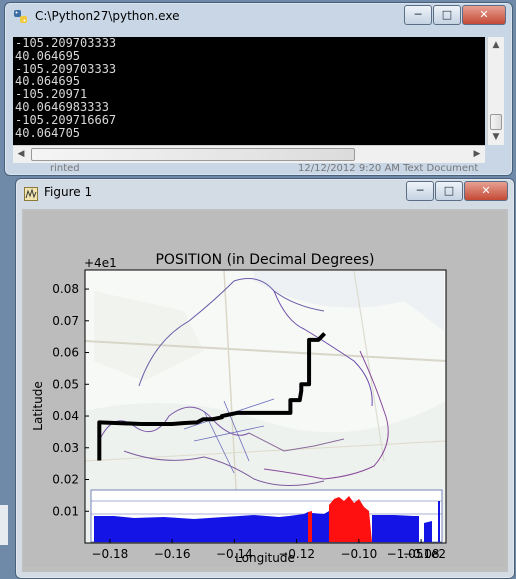 This screenshot has width=516, height=579. What do you see at coordinates (477, 154) in the screenshot?
I see `scroll-right-arrow-icon: ▶` at bounding box center [477, 154].